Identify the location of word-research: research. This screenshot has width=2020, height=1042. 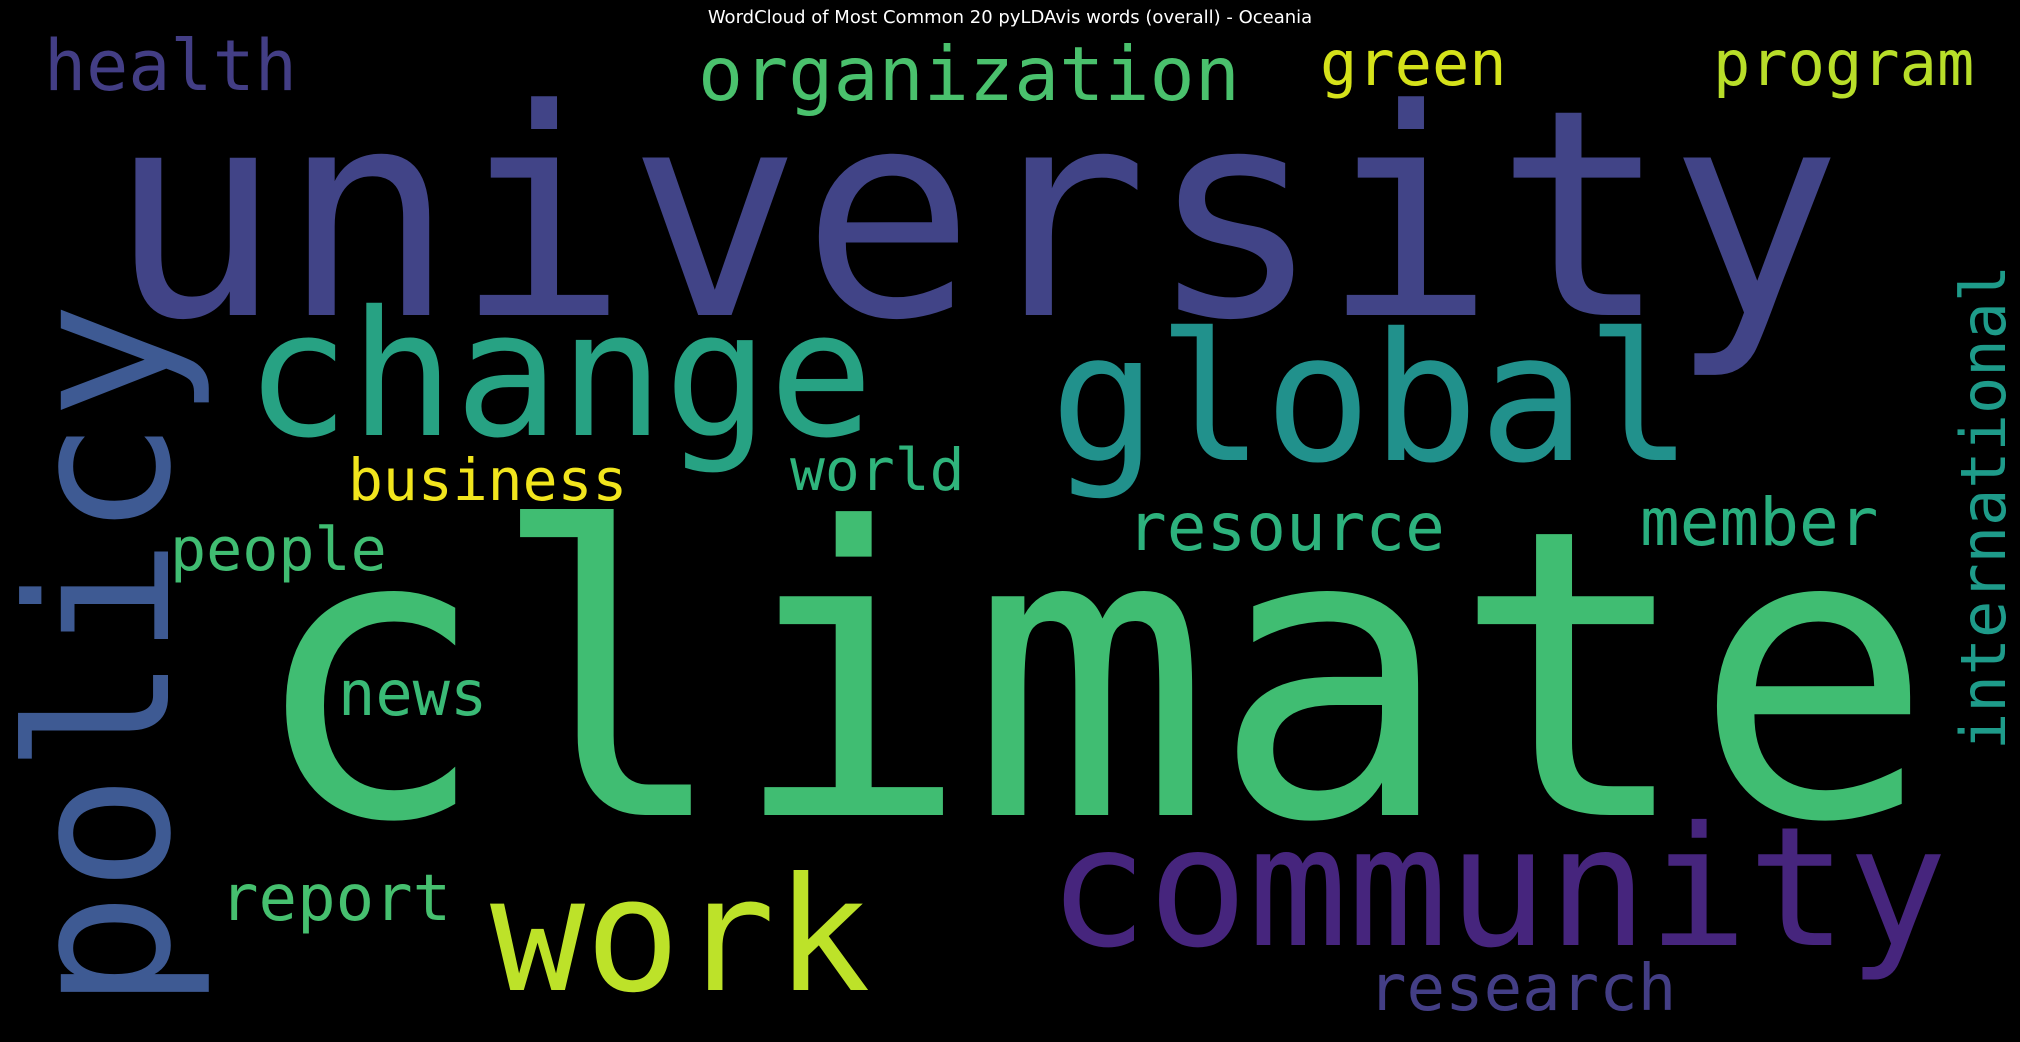
(1522, 989).